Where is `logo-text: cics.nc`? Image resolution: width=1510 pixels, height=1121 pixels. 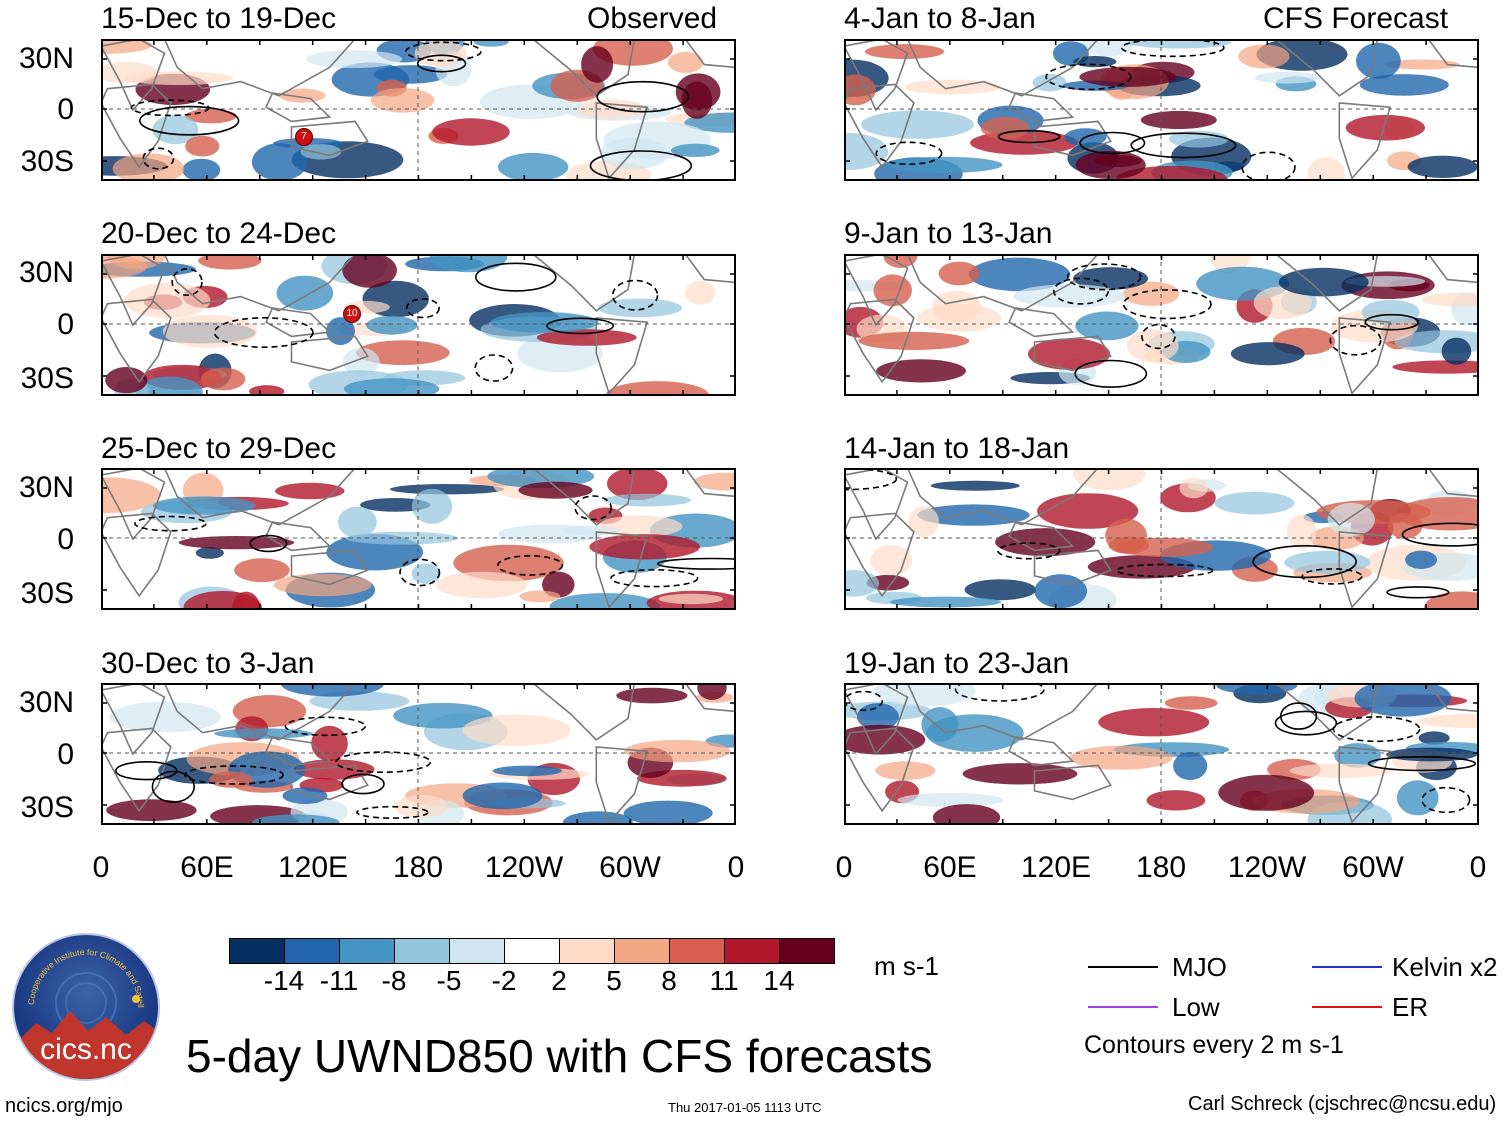 logo-text: cics.nc is located at coordinates (86, 1049).